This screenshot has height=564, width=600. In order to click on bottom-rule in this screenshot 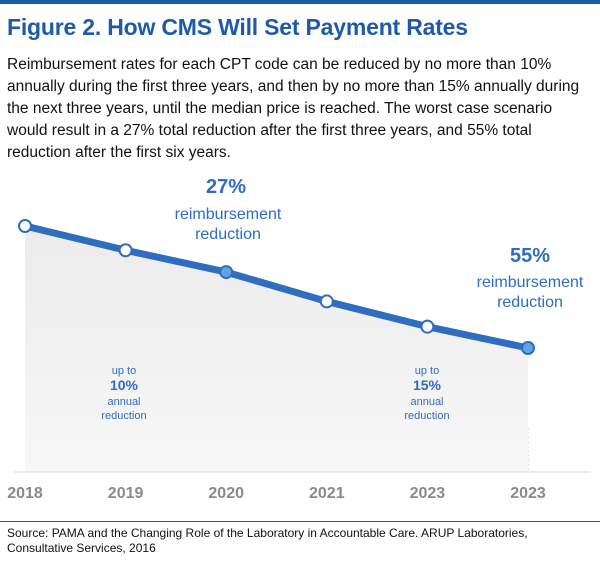, I will do `click(300, 521)`.